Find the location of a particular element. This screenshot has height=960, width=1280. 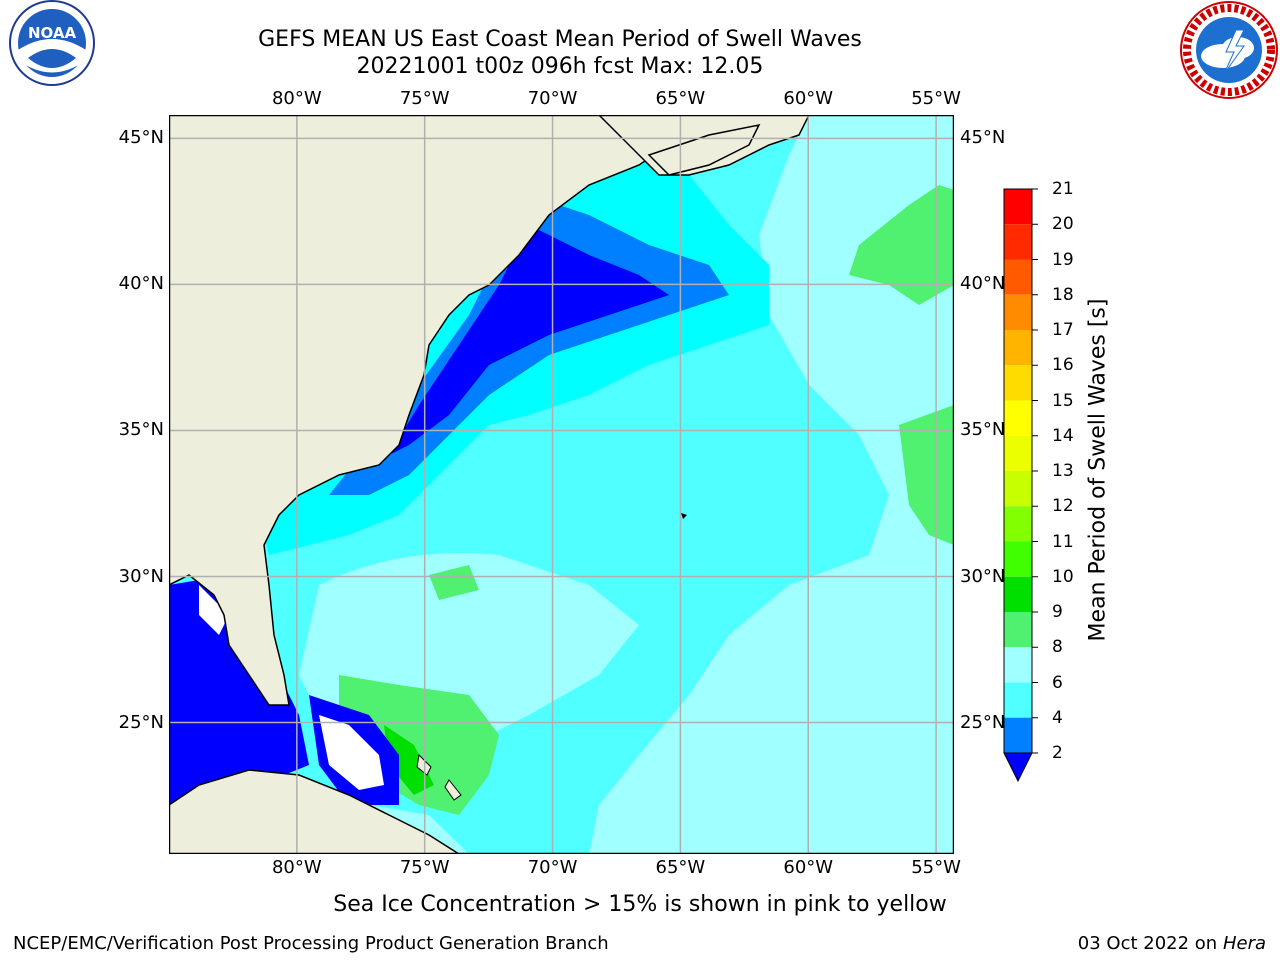

lon-tick-bottom-0: 80°W is located at coordinates (296, 867).